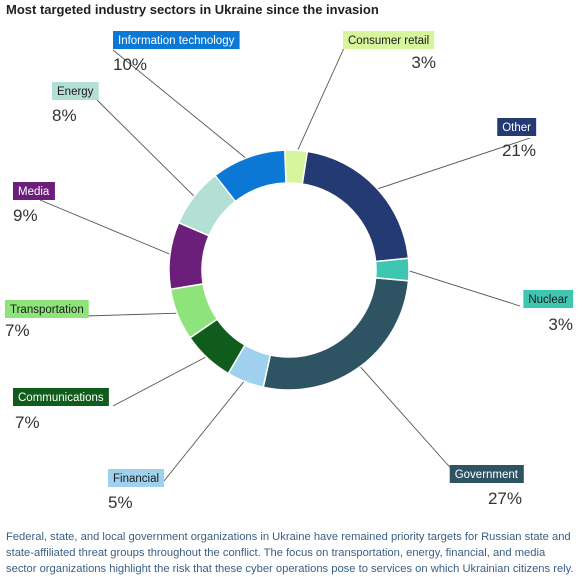 The height and width of the screenshot is (577, 582). I want to click on leader-line-consumer-retail, so click(320, 101).